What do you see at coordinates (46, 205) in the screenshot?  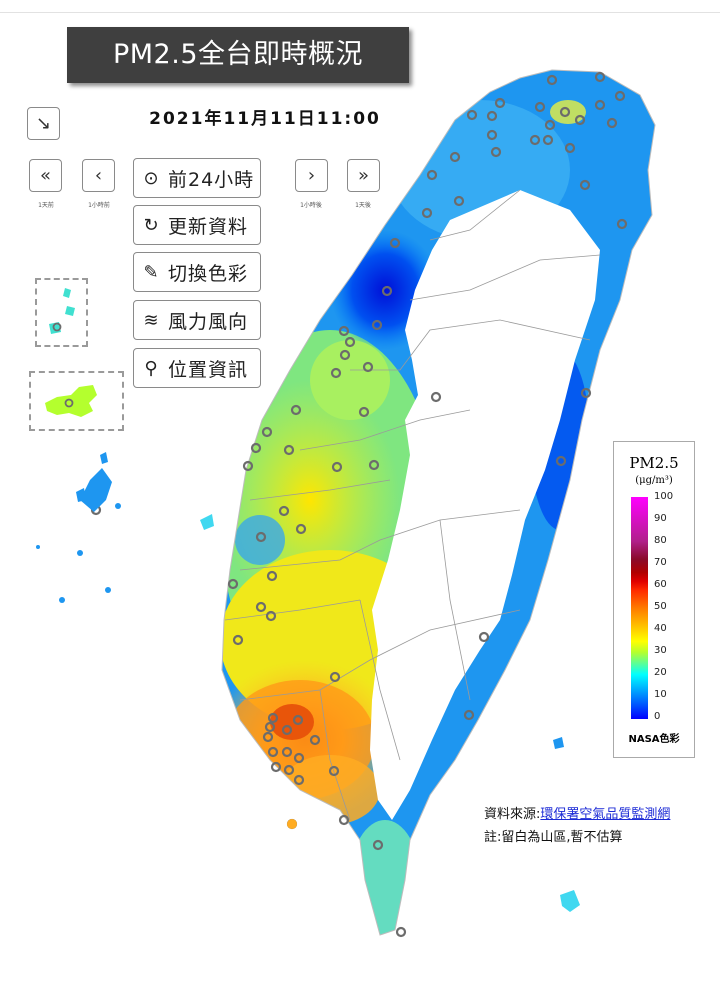 I see `day-back-label: 1天前` at bounding box center [46, 205].